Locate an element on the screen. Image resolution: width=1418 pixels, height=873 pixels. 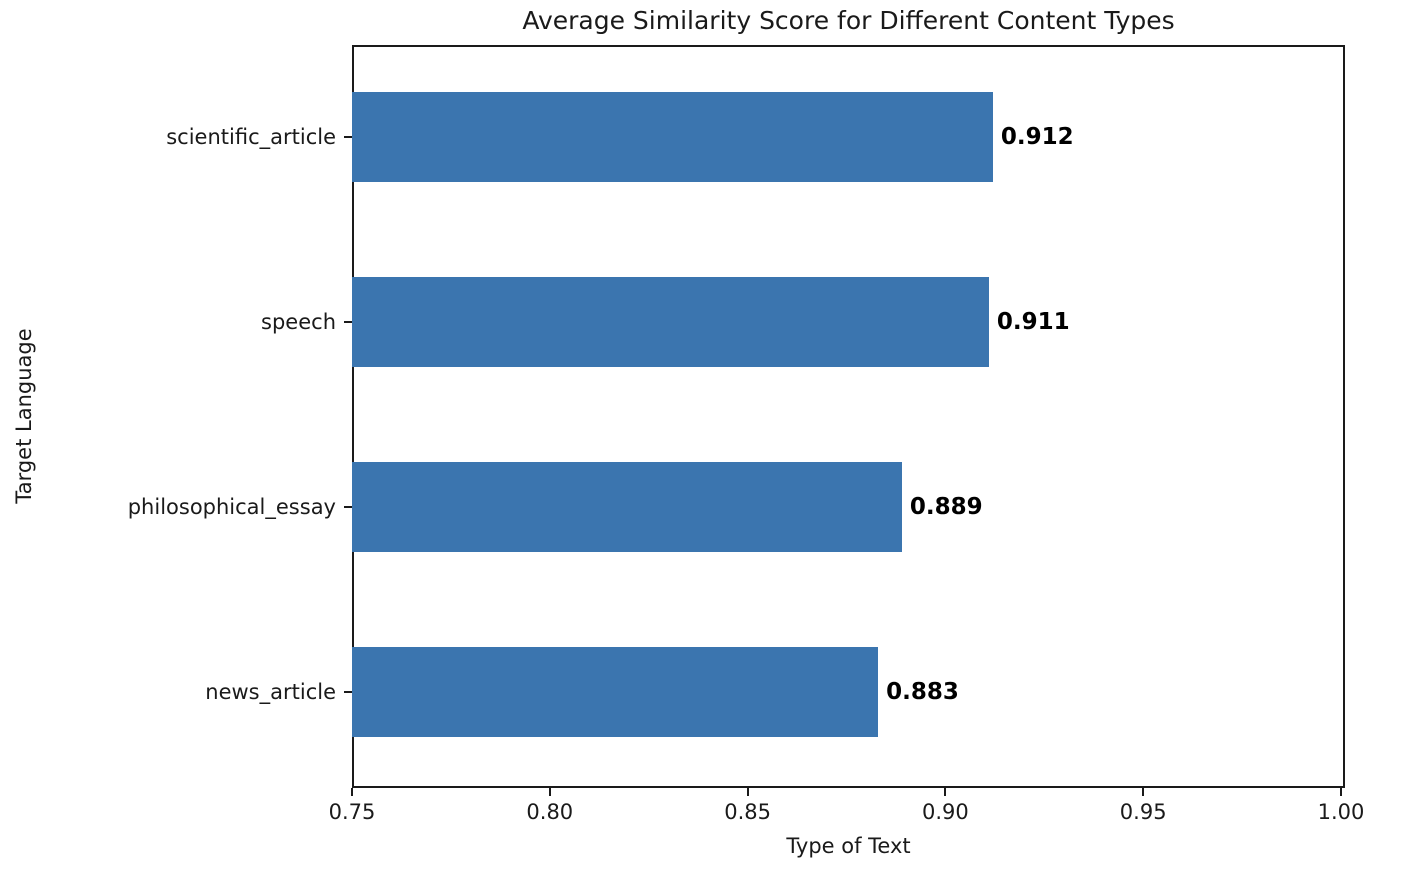
bar-scientific_article is located at coordinates (672, 137).